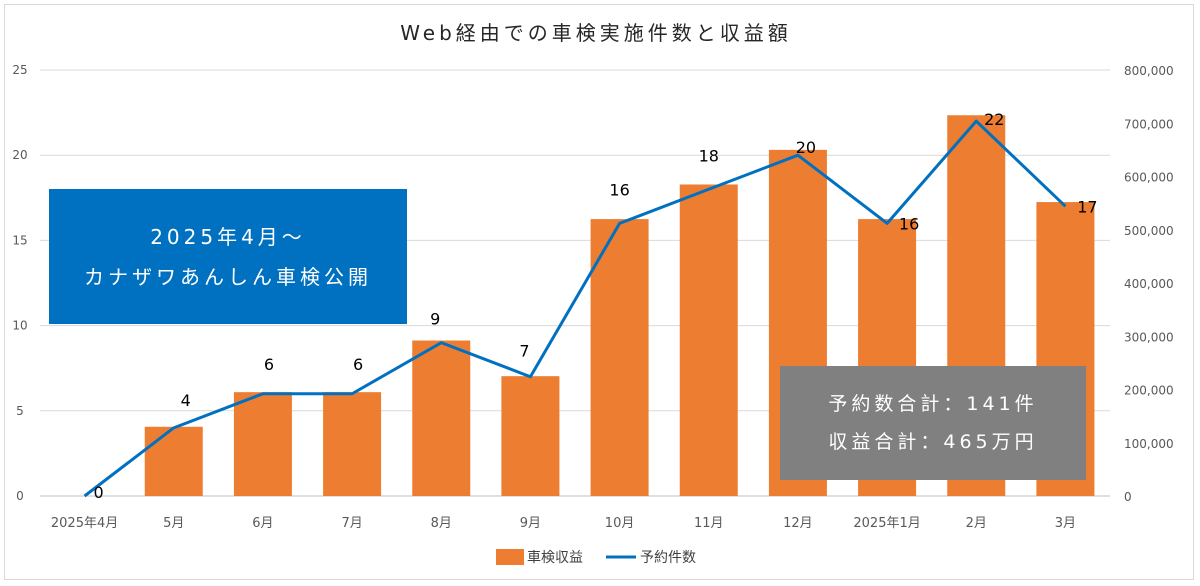  Describe the element at coordinates (19, 283) in the screenshot. I see `left-axis-ticks: 0 5 10 15 20 25` at that location.